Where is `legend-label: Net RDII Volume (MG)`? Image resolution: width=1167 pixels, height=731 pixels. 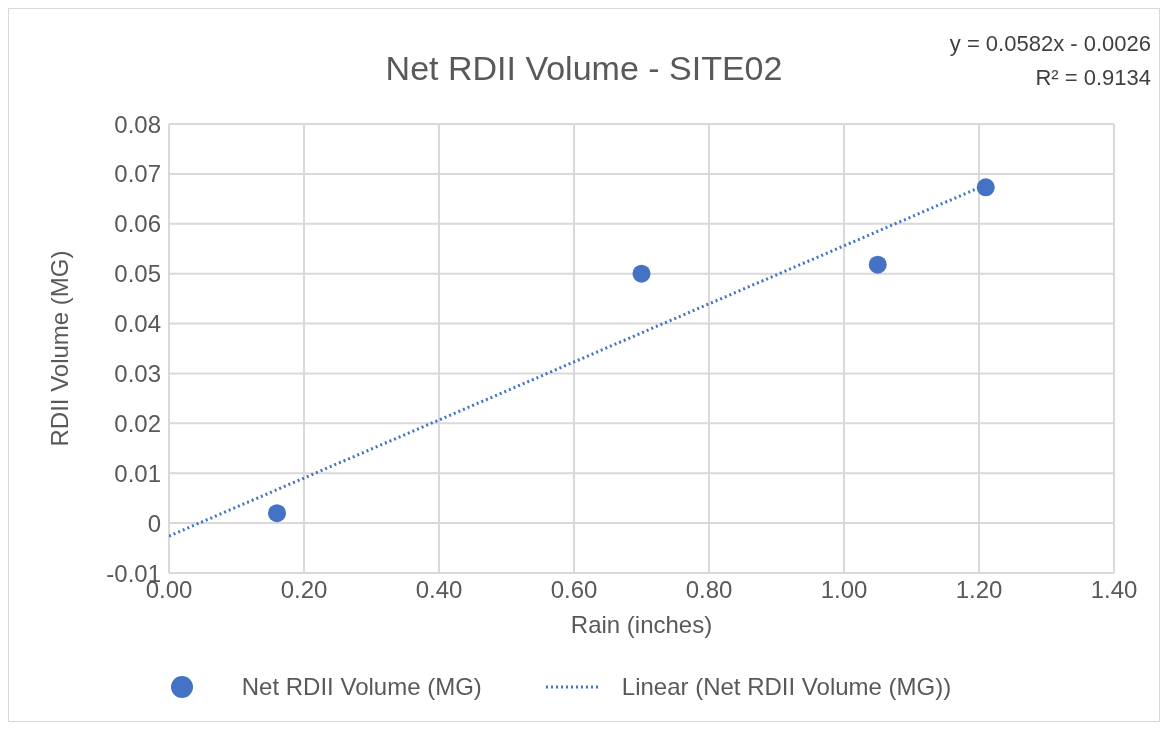
legend-label: Net RDII Volume (MG) is located at coordinates (361, 687).